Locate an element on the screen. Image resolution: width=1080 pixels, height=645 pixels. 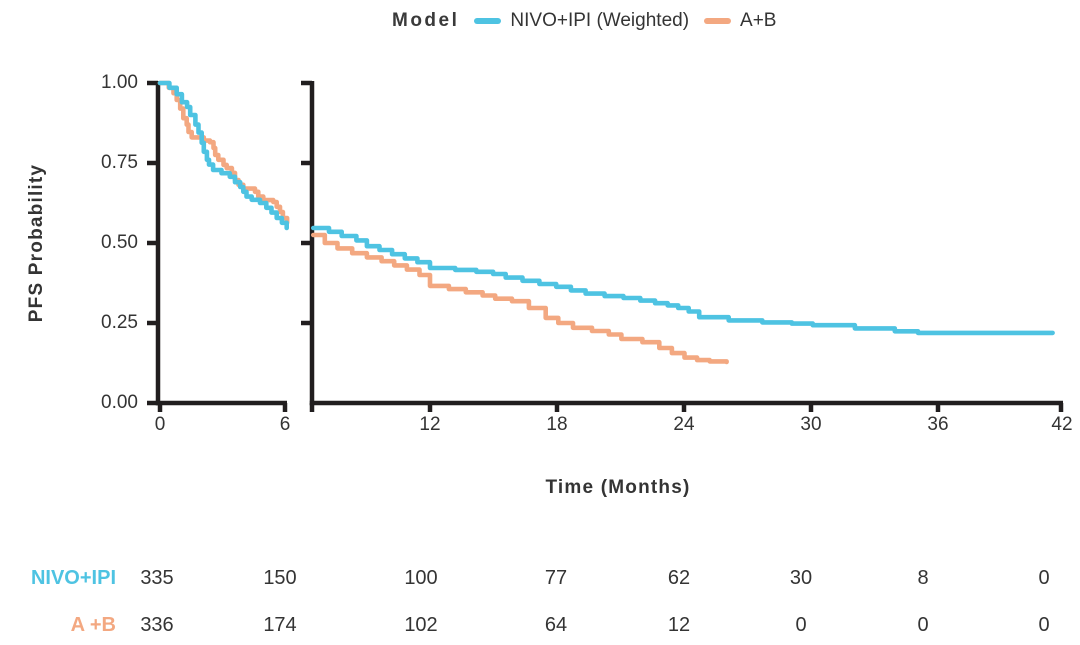
y-tick-label-0.00: 0.00 is located at coordinates (119, 402).